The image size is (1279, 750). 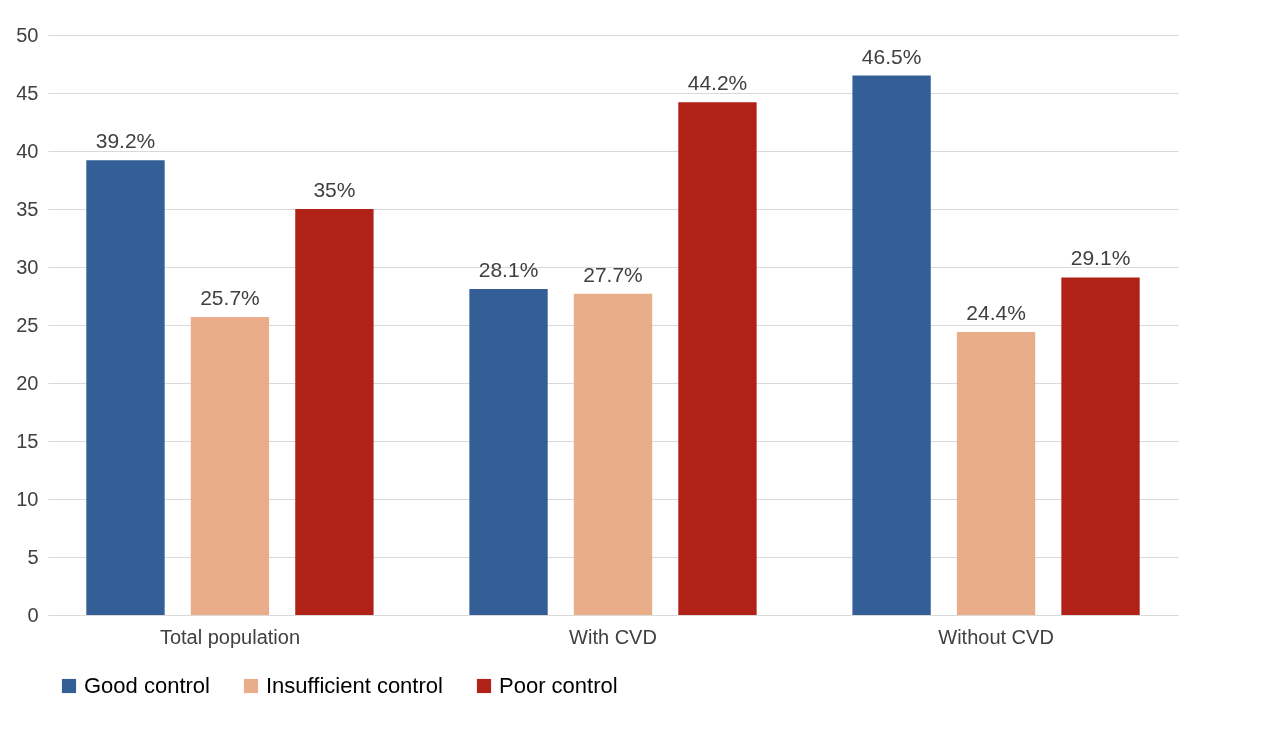 What do you see at coordinates (27, 440) in the screenshot?
I see `y-tick-label: 15` at bounding box center [27, 440].